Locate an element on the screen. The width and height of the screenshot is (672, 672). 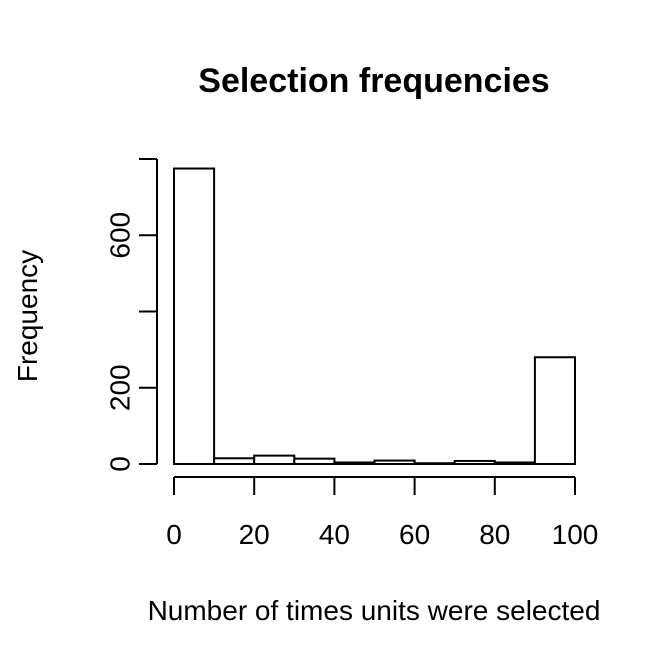
x-tick-label: 20 is located at coordinates (254, 534).